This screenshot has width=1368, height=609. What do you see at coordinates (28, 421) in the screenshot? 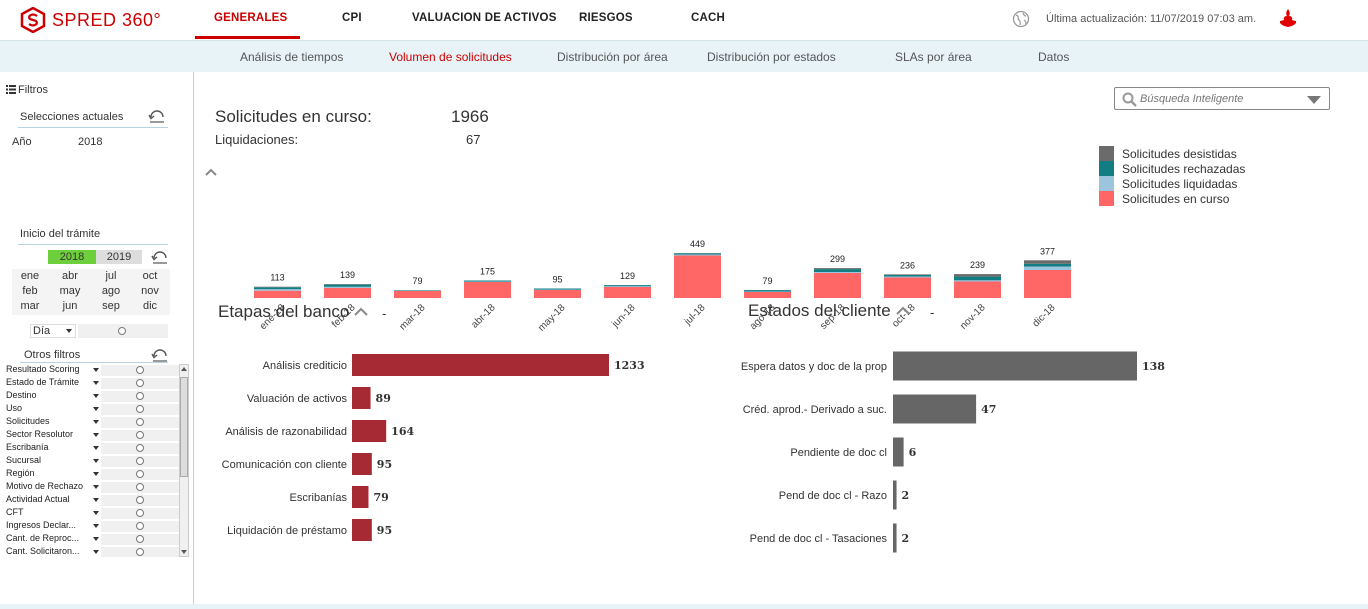
I see `filter-label: Solicitudes` at bounding box center [28, 421].